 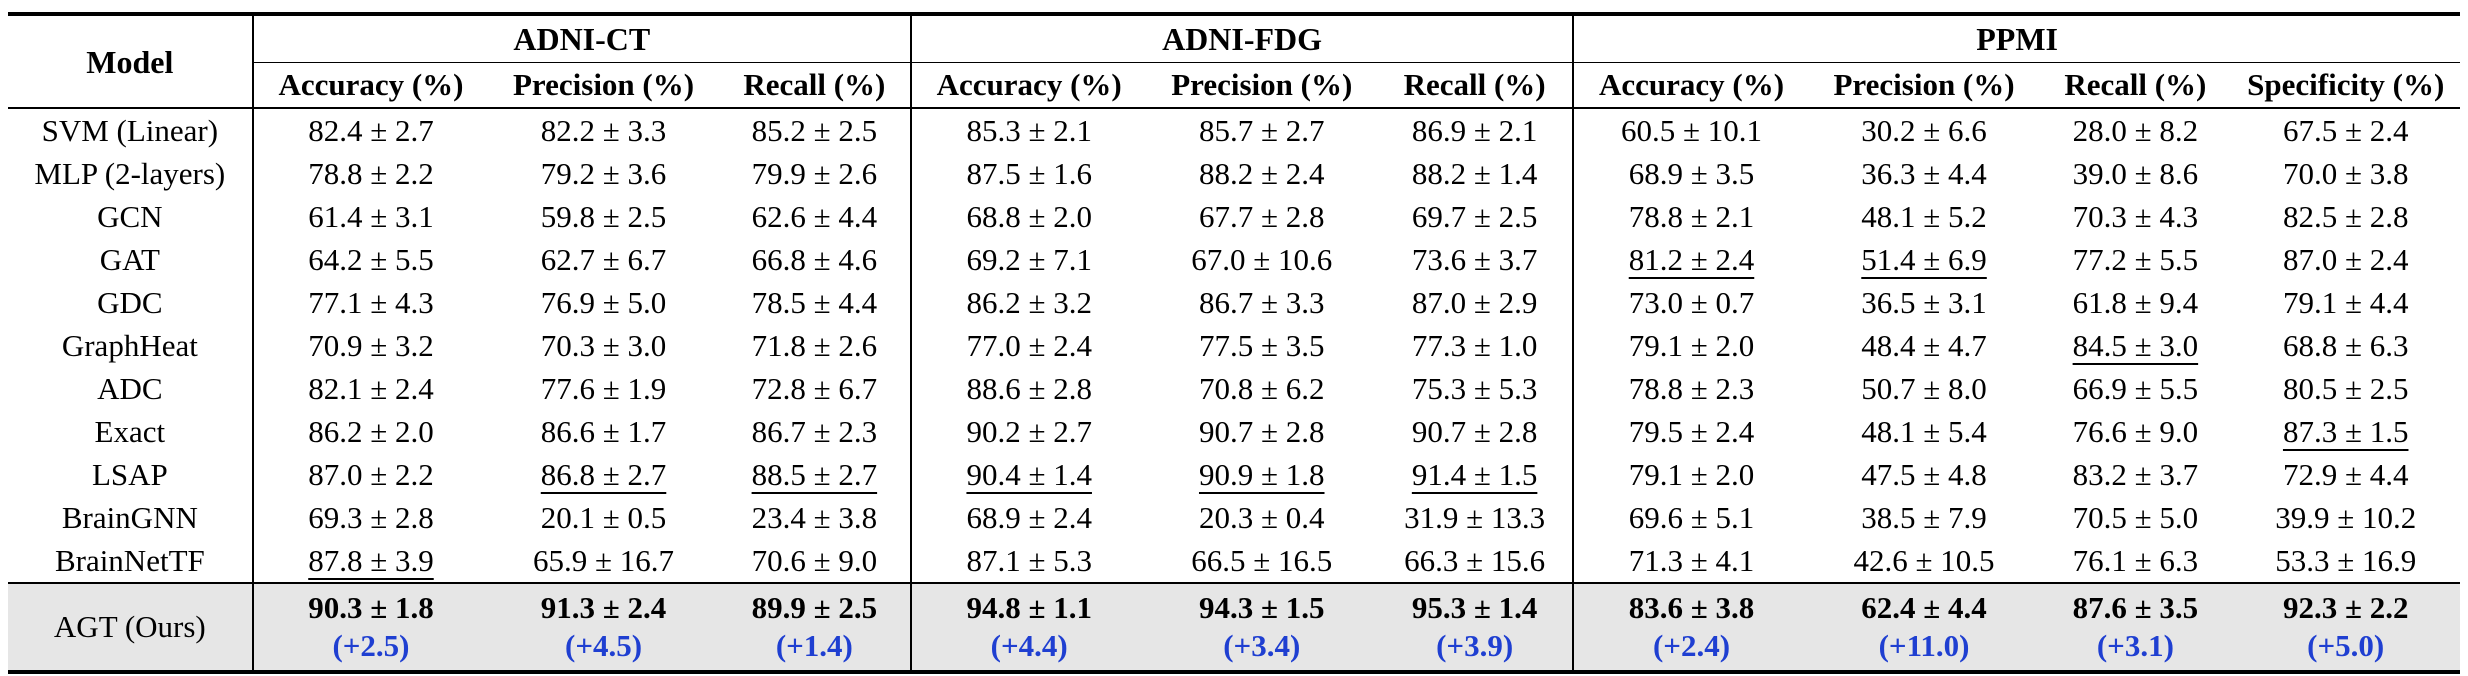 I want to click on metric-cell: 78.8 ± 2.3, so click(x=1690, y=388).